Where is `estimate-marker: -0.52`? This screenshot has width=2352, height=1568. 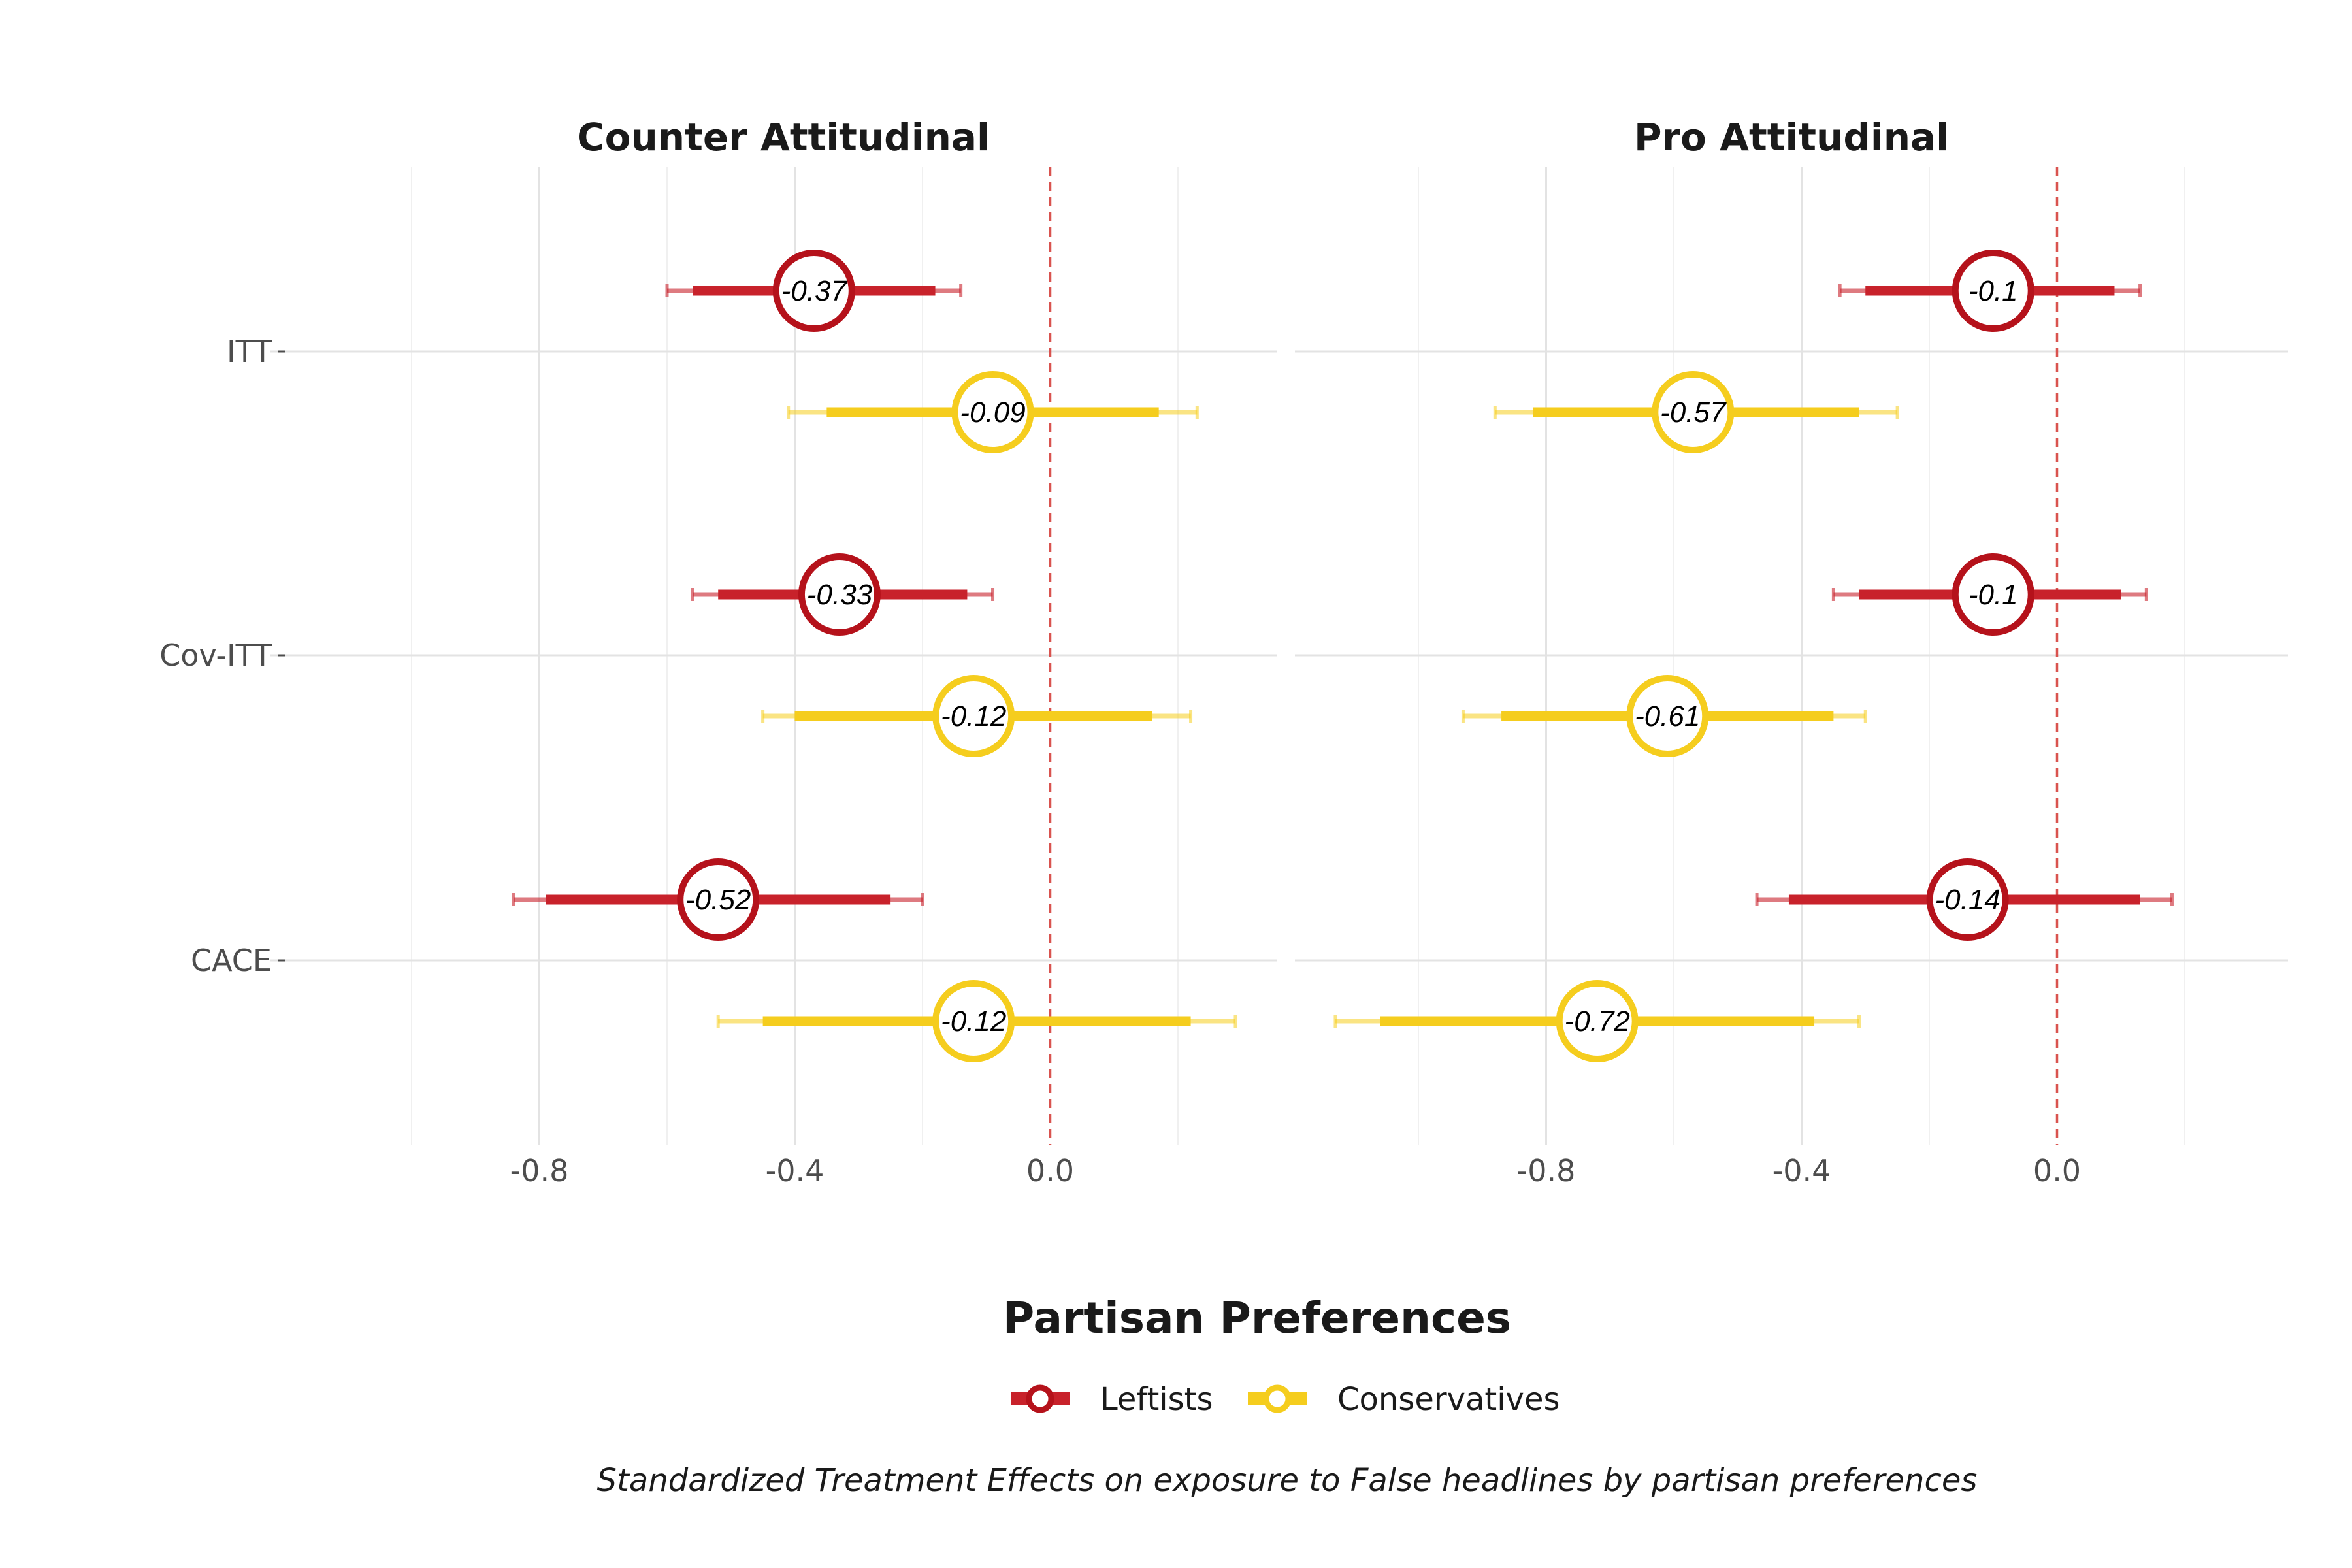 estimate-marker: -0.52 is located at coordinates (718, 899).